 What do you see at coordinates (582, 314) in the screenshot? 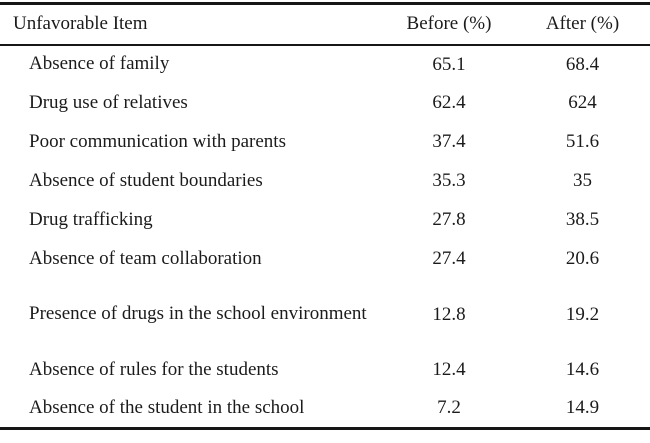
I see `after-cell: 19.2` at bounding box center [582, 314].